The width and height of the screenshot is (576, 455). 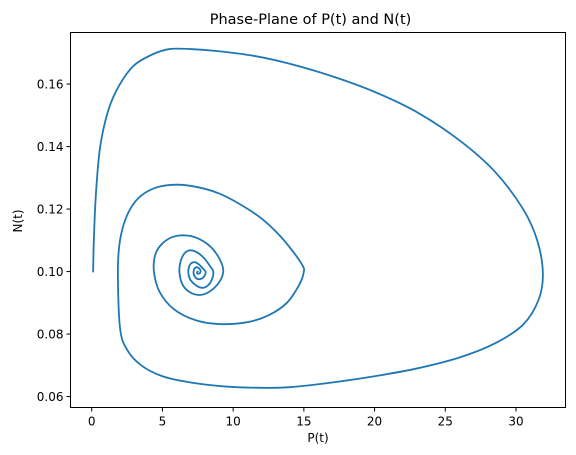 What do you see at coordinates (374, 422) in the screenshot?
I see `x-tick-label: 20` at bounding box center [374, 422].